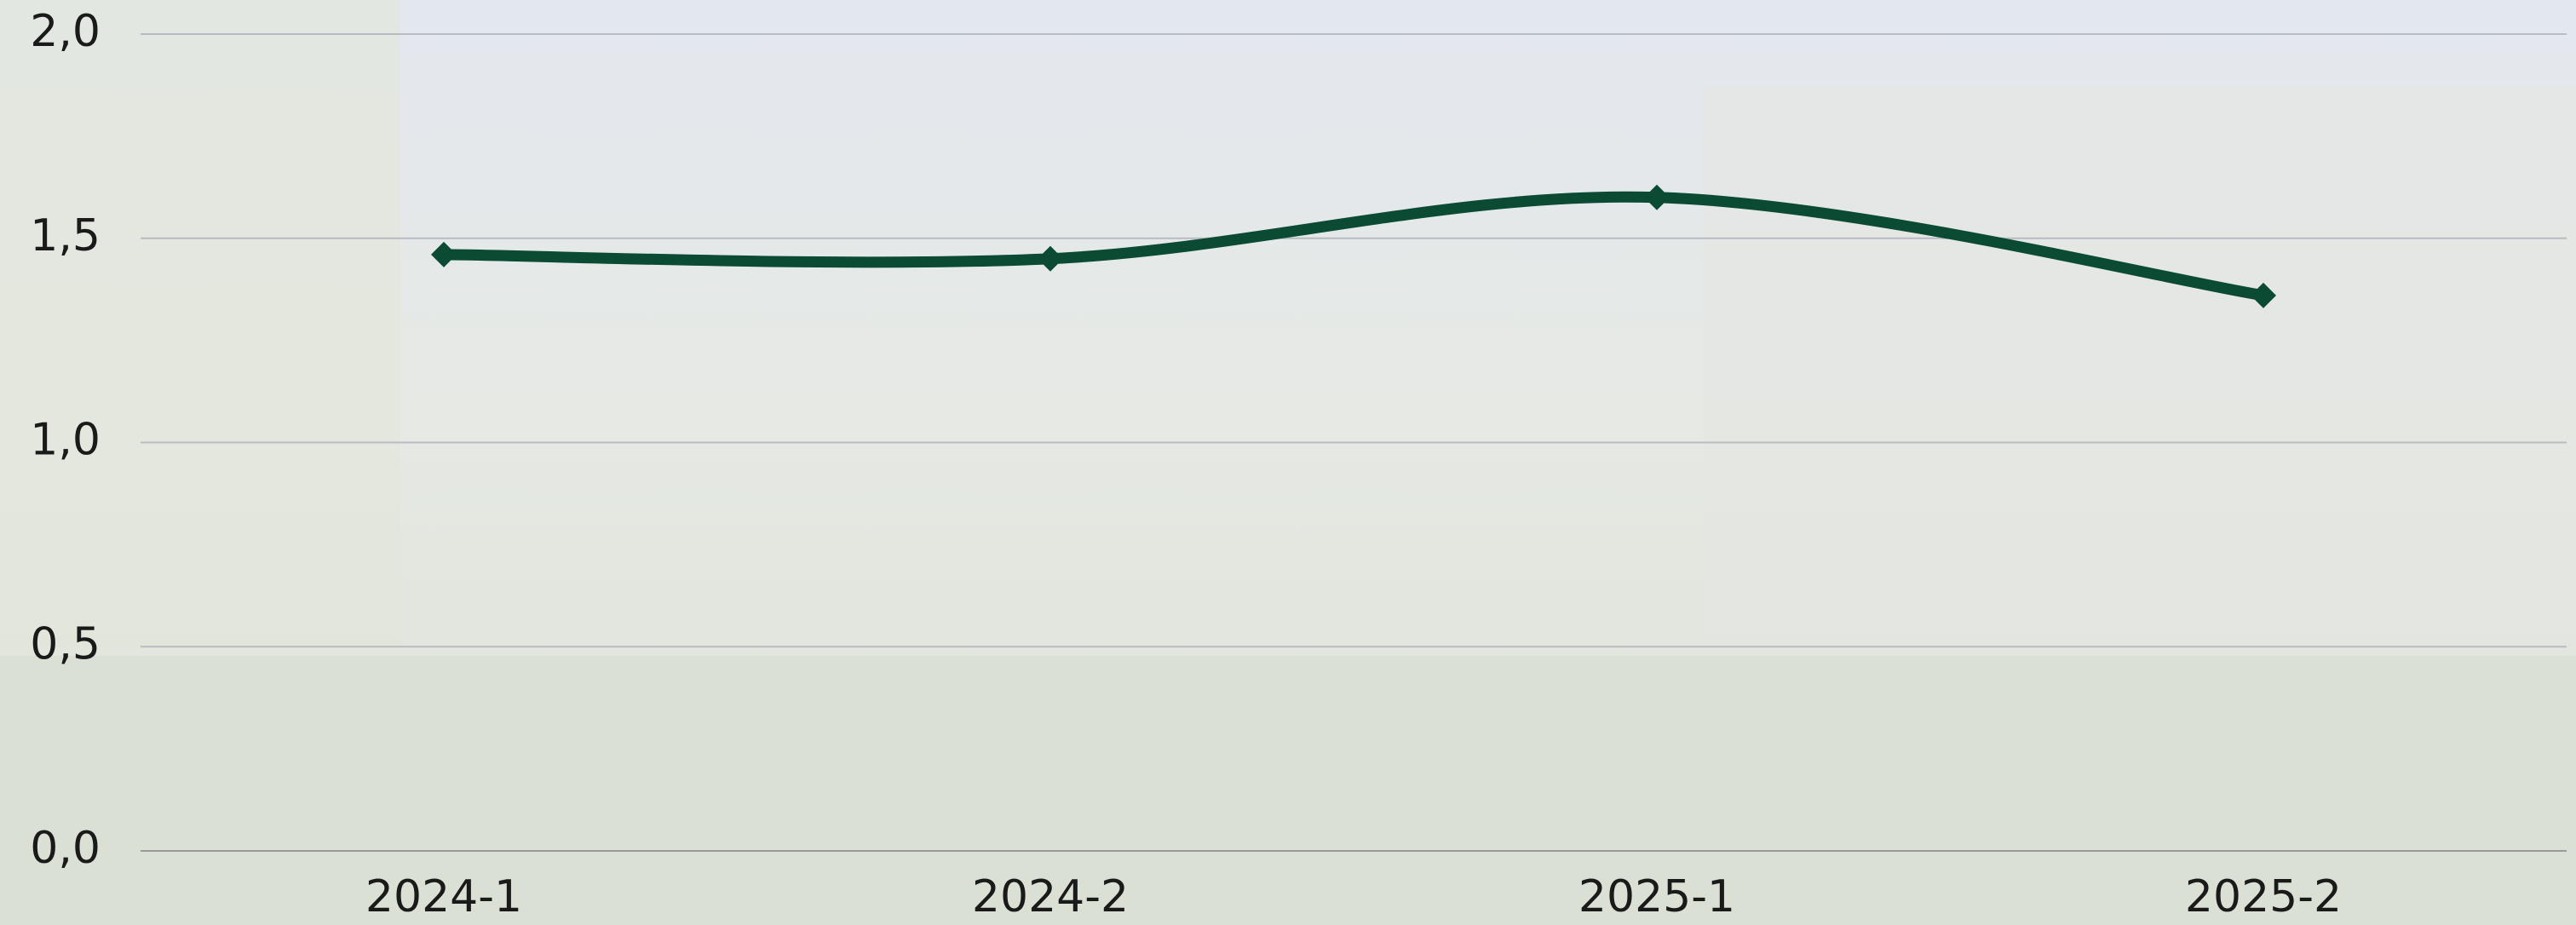  I want to click on y-tick-label: 1,0, so click(65, 440).